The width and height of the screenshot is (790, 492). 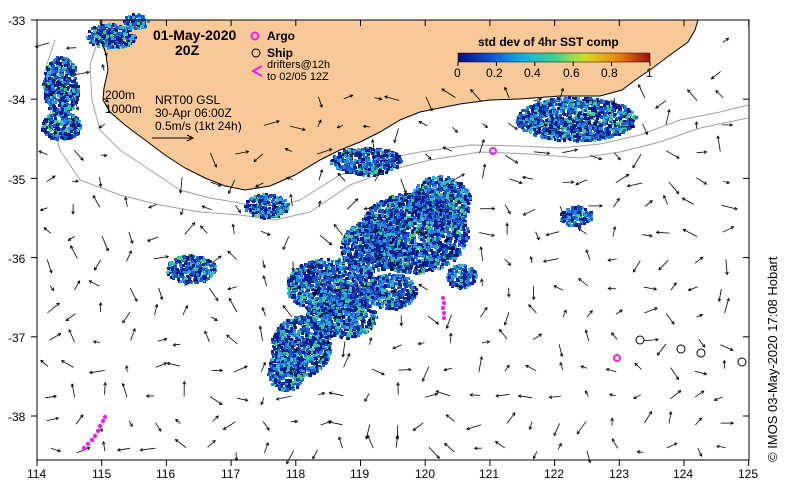 I want to click on lat-tick-label: -36, so click(x=17, y=259).